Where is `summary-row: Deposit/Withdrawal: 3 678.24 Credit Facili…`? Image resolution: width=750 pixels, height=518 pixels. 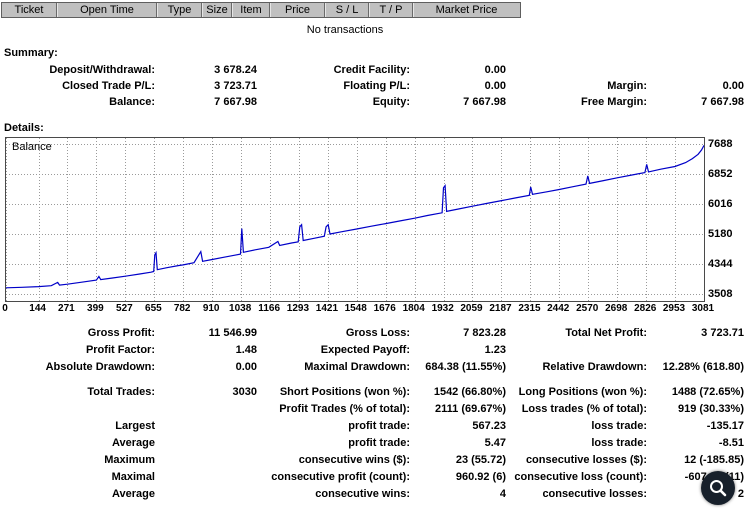 summary-row: Deposit/Withdrawal: 3 678.24 Credit Facili… is located at coordinates (375, 70).